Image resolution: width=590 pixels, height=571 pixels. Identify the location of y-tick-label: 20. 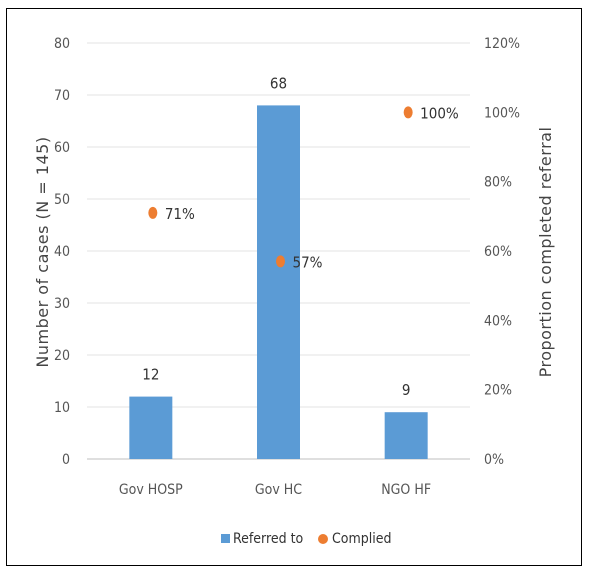
(62, 356).